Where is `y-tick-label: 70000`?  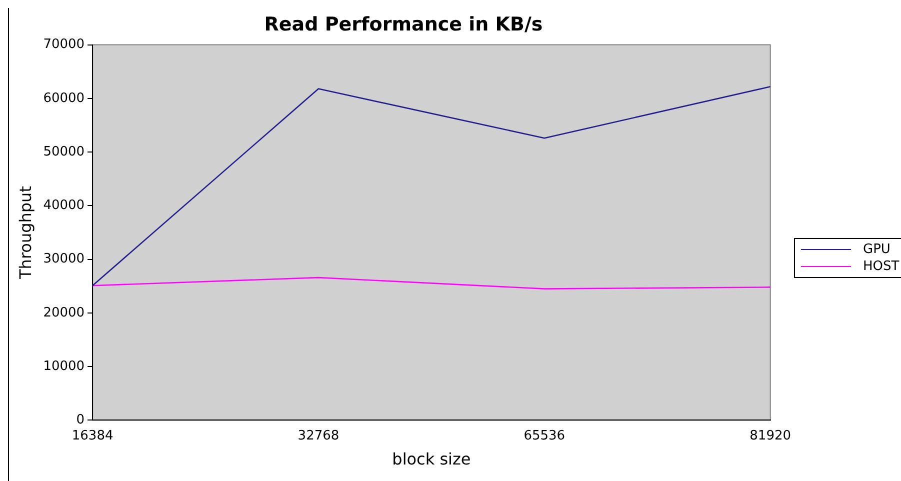
y-tick-label: 70000 is located at coordinates (64, 44).